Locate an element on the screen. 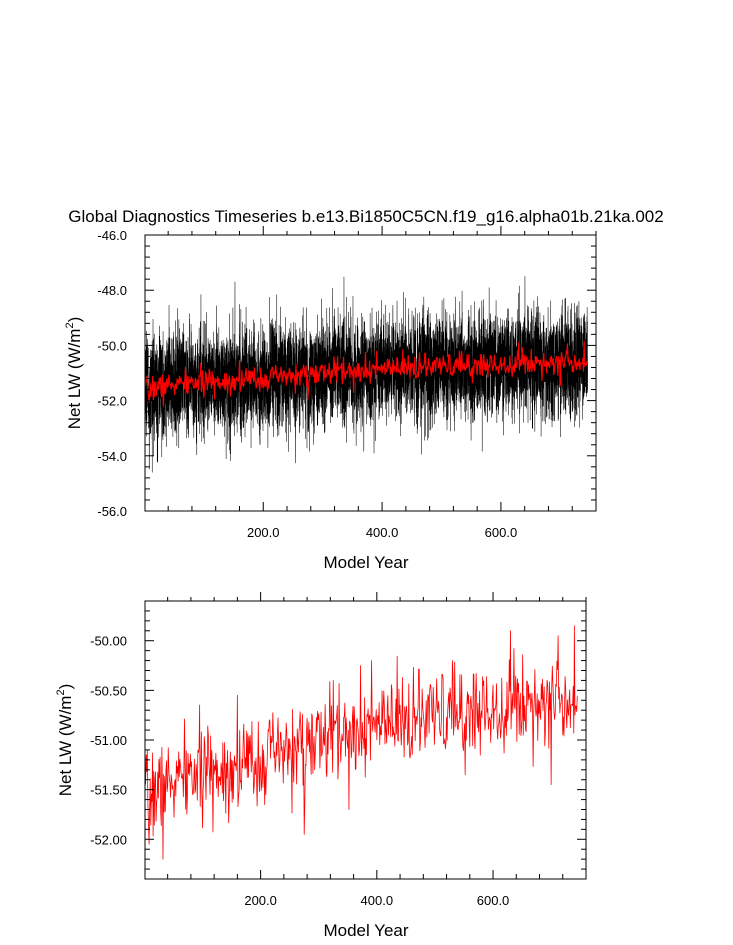  y-tick-label: -52.00 is located at coordinates (108, 839).